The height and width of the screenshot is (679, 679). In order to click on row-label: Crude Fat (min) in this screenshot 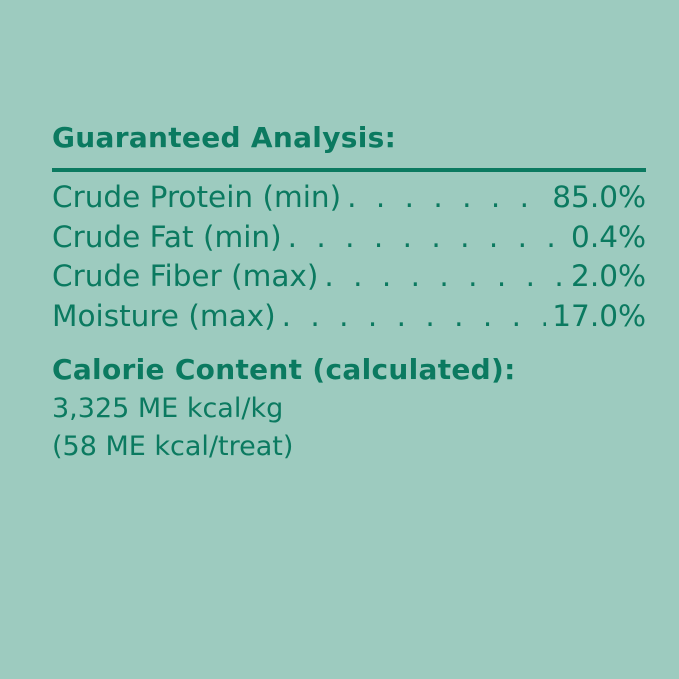, I will do `click(167, 236)`.